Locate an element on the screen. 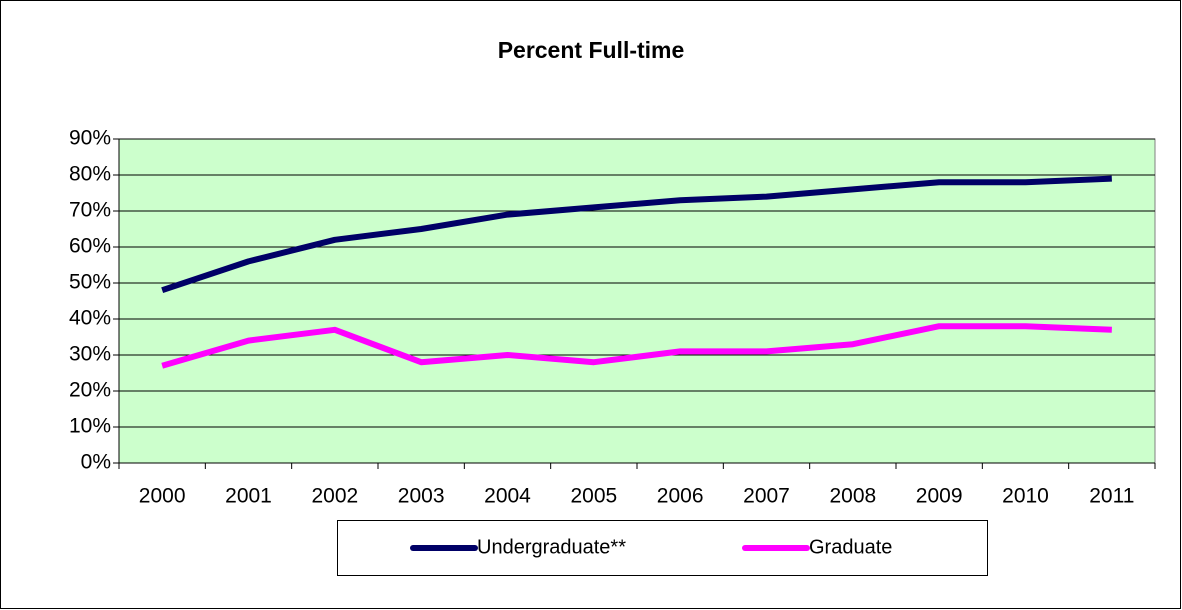  y-tick-label: 60% is located at coordinates (90, 246).